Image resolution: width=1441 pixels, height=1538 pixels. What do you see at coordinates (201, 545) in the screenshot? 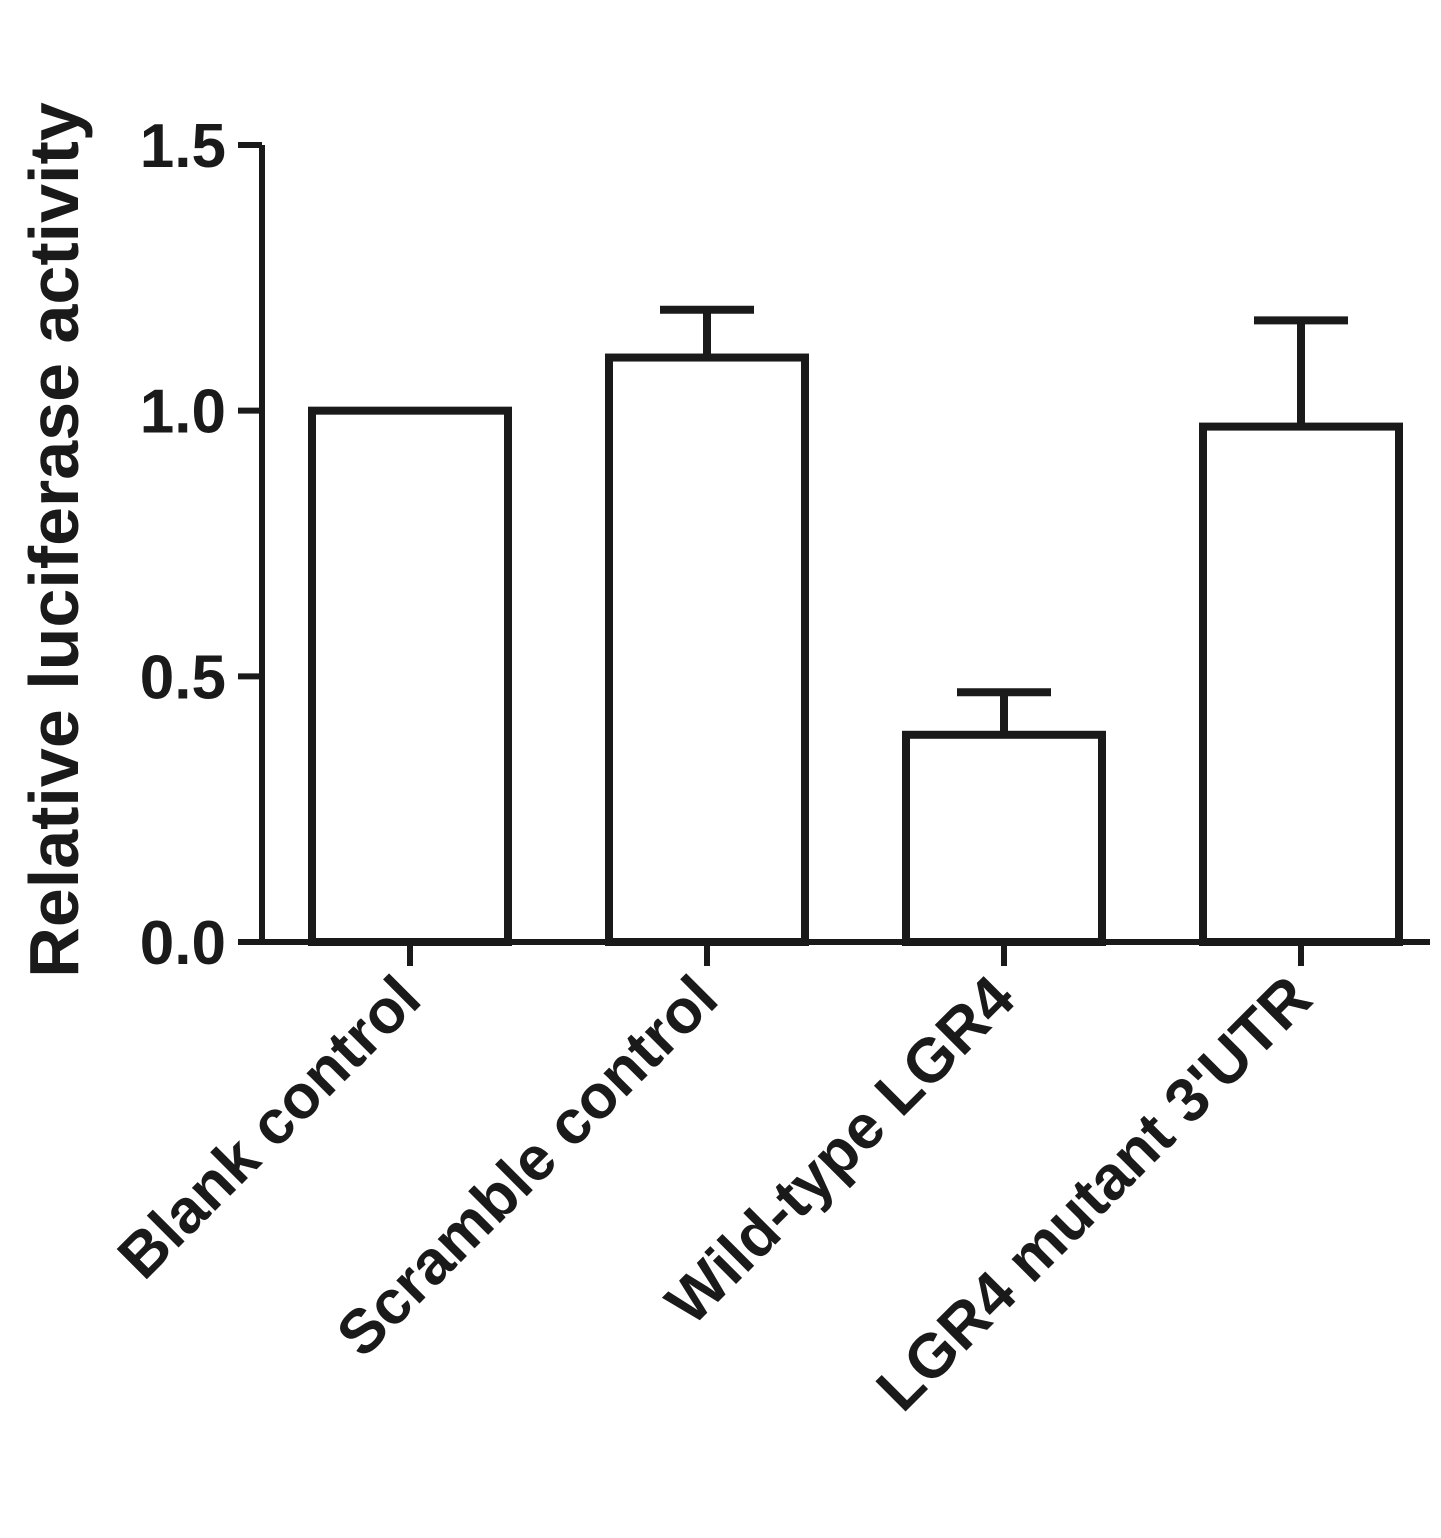
I see `y-ticks: 0.0 0.5 1.0 1.5` at bounding box center [201, 545].